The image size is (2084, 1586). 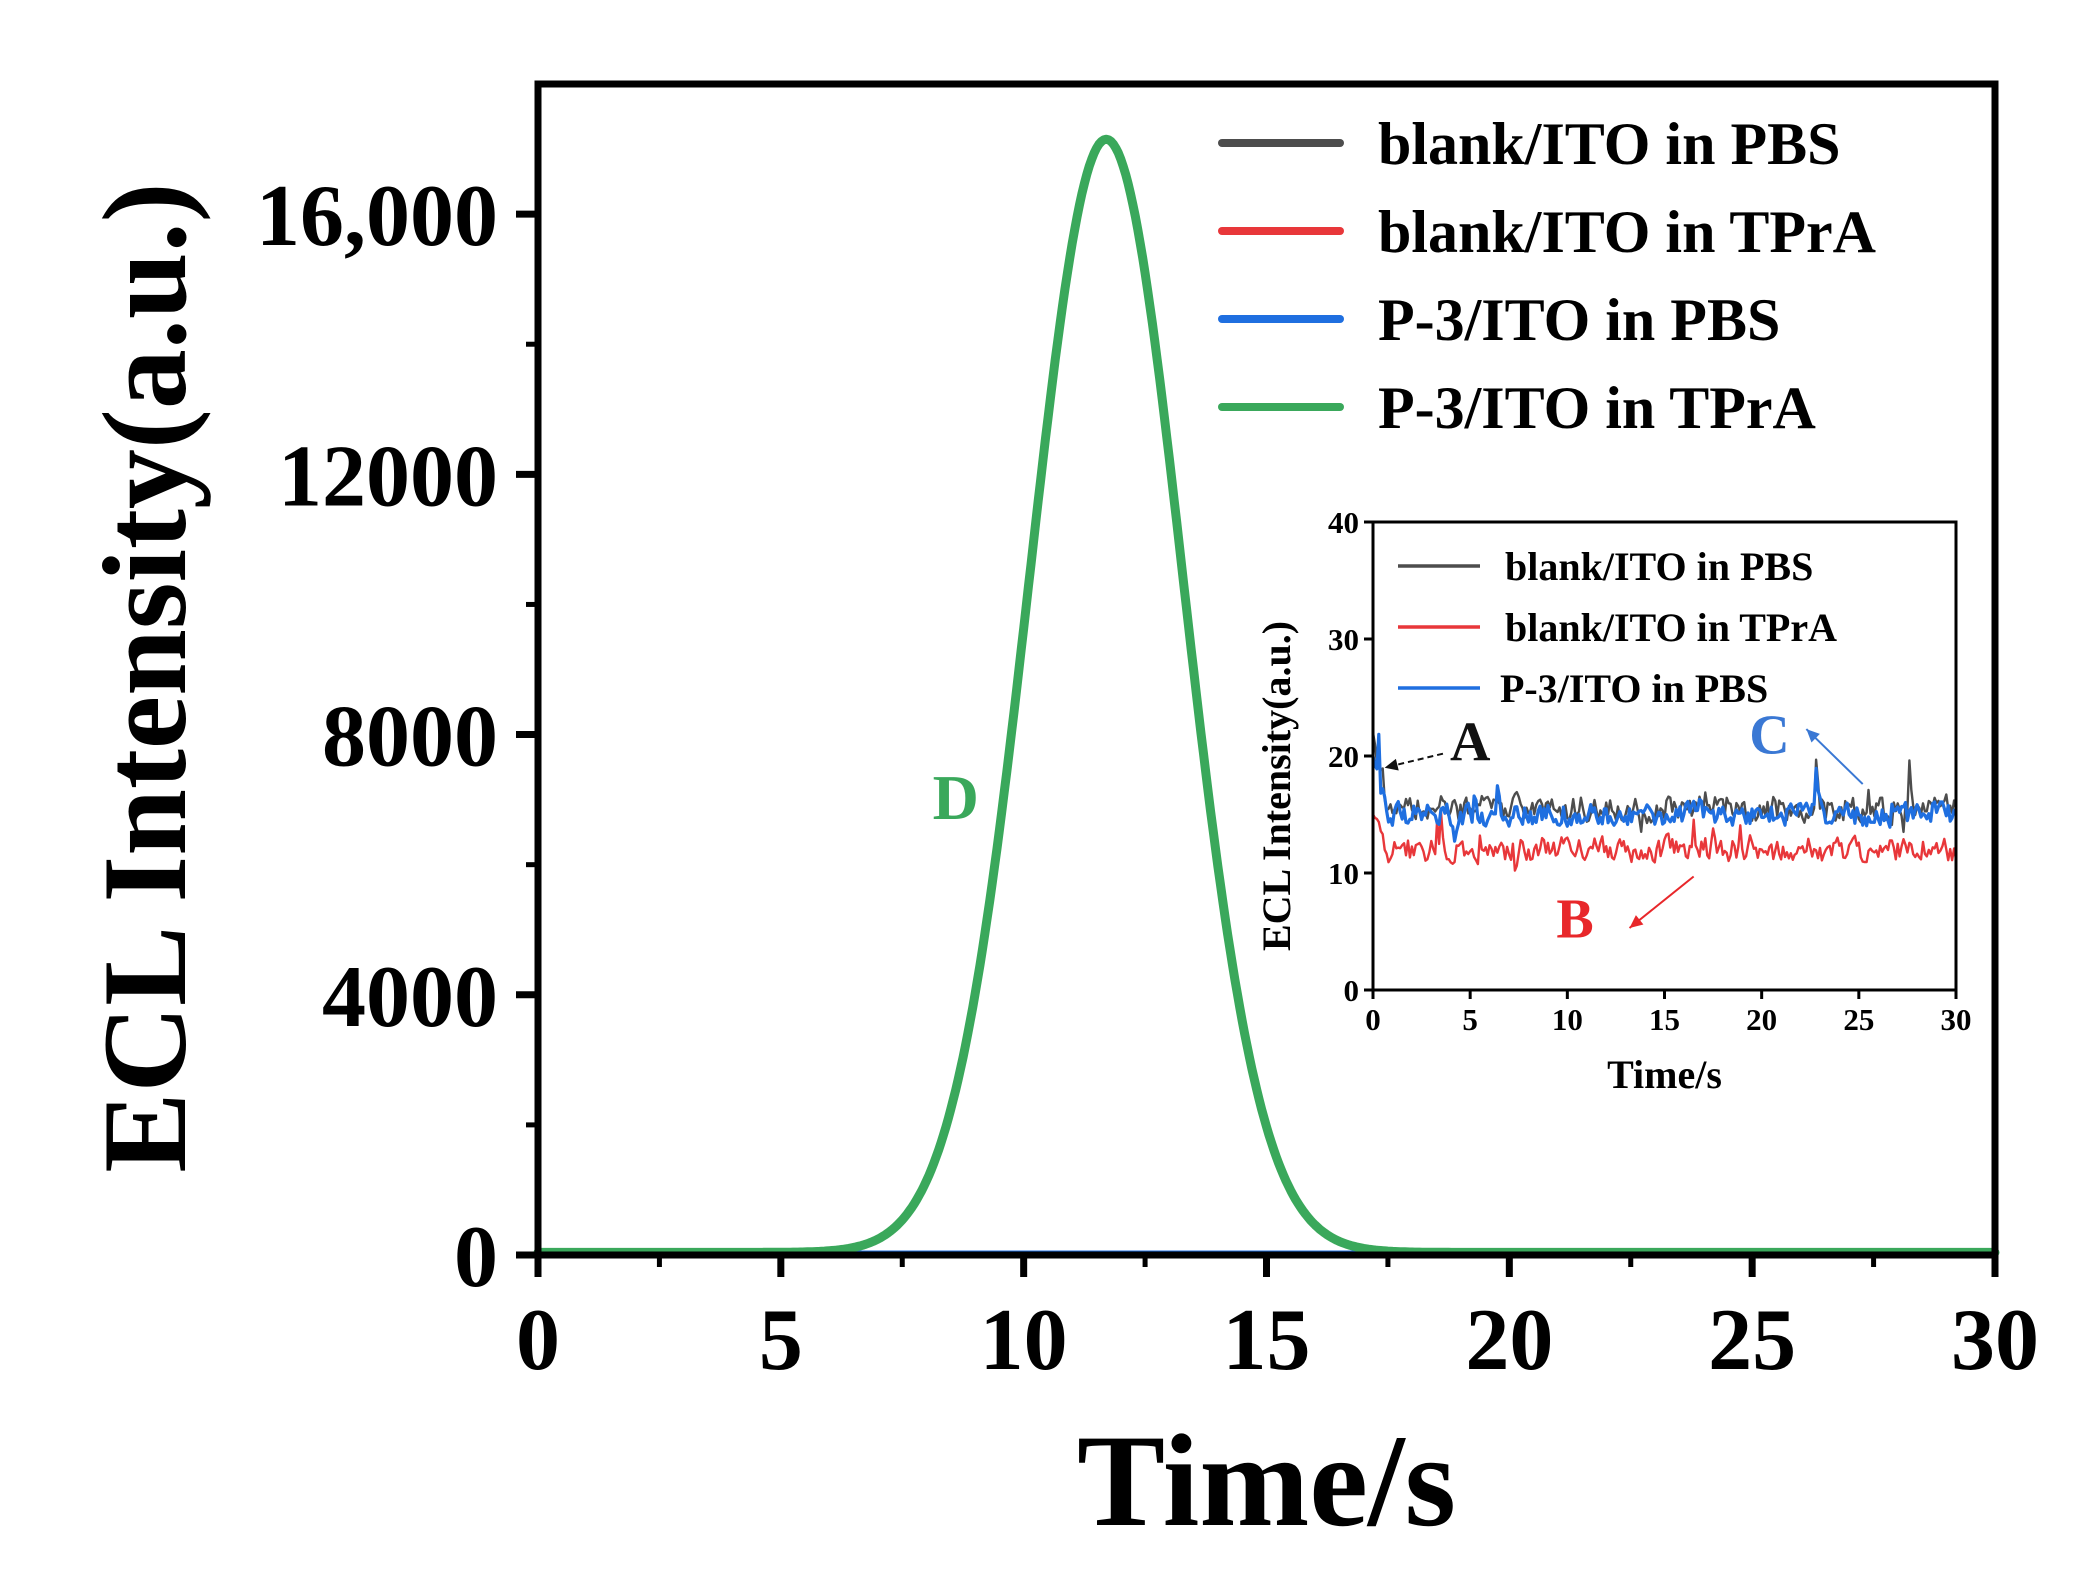 What do you see at coordinates (410, 737) in the screenshot?
I see `y-tick-label-2: 8000` at bounding box center [410, 737].